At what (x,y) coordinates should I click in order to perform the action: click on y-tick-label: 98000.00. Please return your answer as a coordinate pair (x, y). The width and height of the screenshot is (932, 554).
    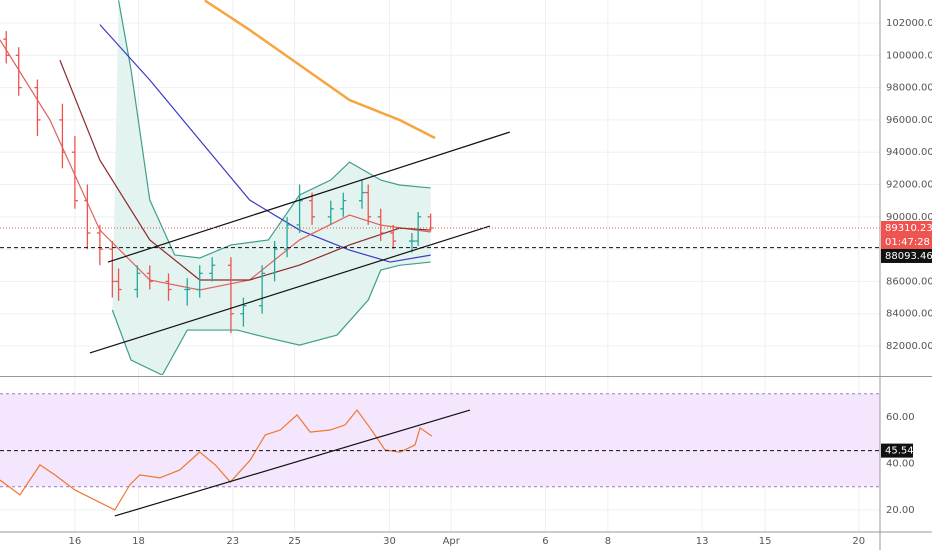
    Looking at the image, I should click on (909, 88).